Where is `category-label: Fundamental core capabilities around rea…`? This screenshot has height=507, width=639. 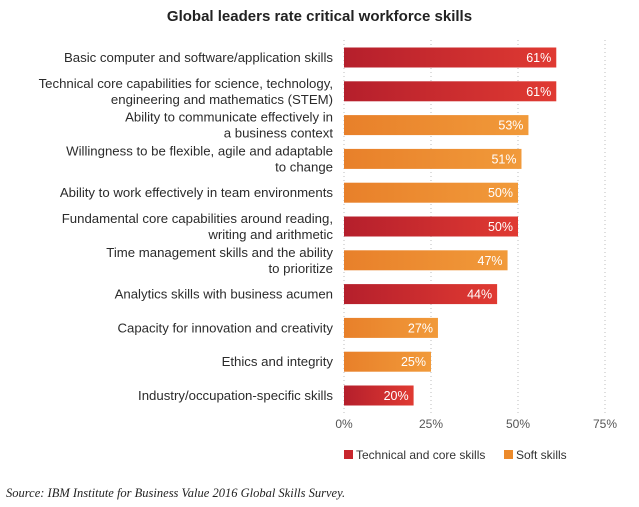 category-label: Fundamental core capabilities around rea… is located at coordinates (197, 218).